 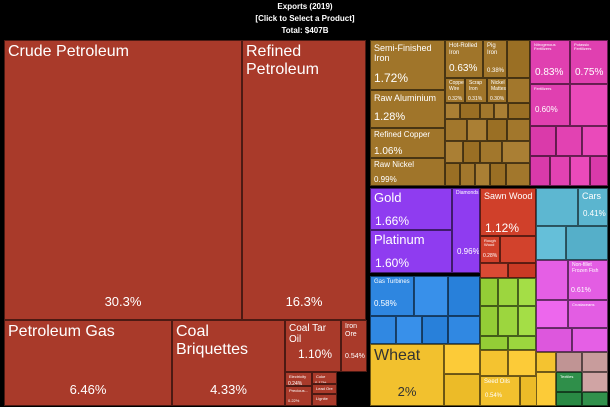 I want to click on treemap-tile-cars: Cars 0.41%, so click(x=593, y=207).